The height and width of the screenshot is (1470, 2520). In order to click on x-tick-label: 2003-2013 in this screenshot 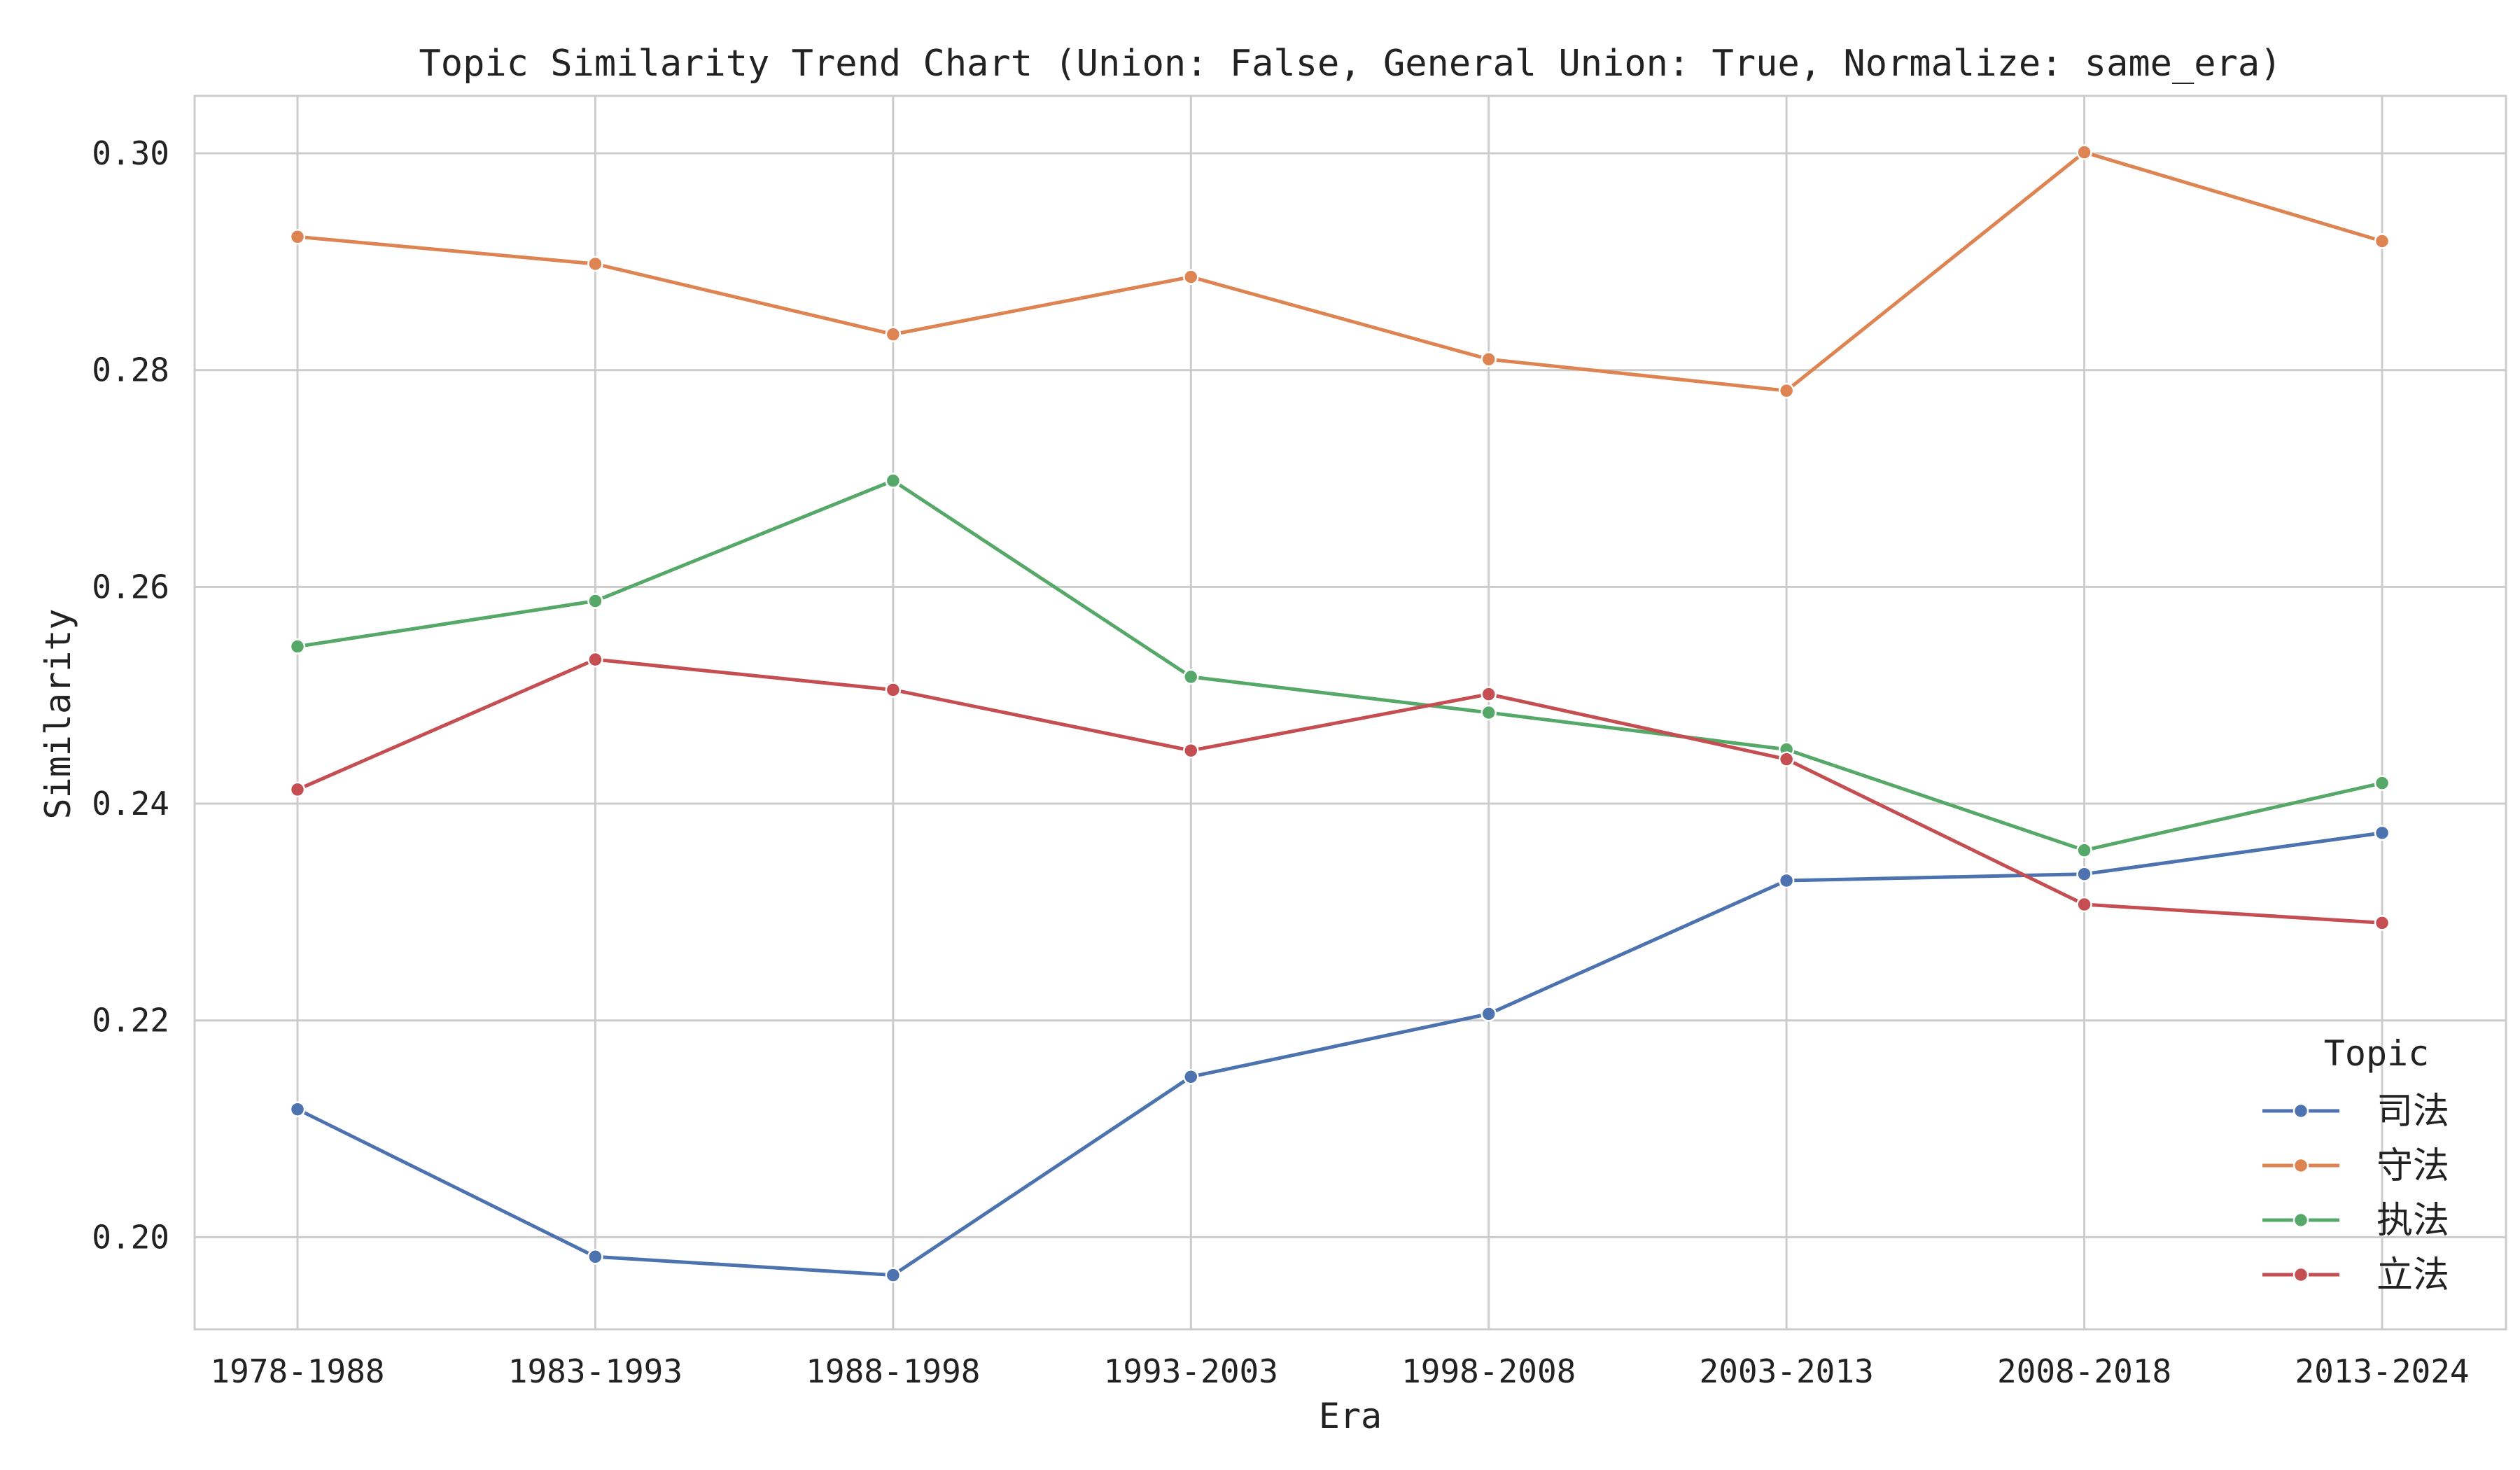, I will do `click(1787, 1371)`.